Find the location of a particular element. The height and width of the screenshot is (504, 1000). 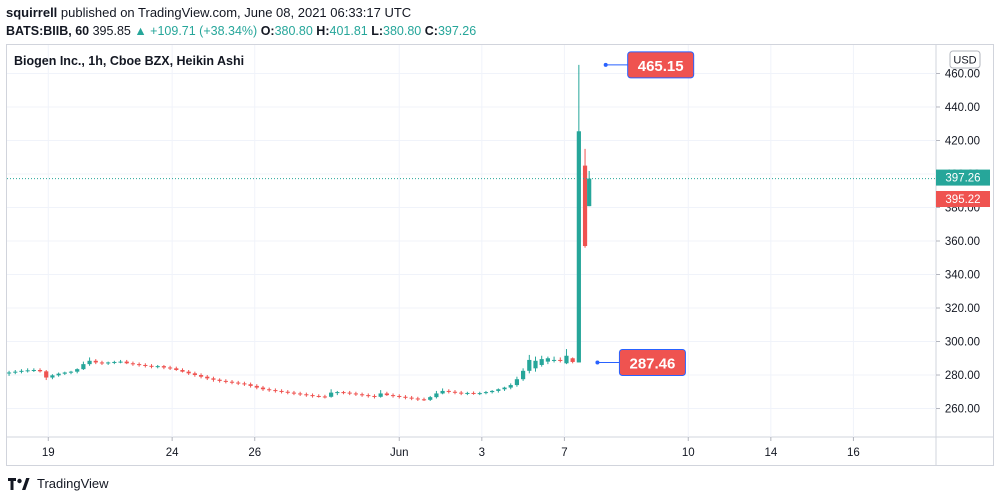

price-callout: 287.46 is located at coordinates (640, 363).